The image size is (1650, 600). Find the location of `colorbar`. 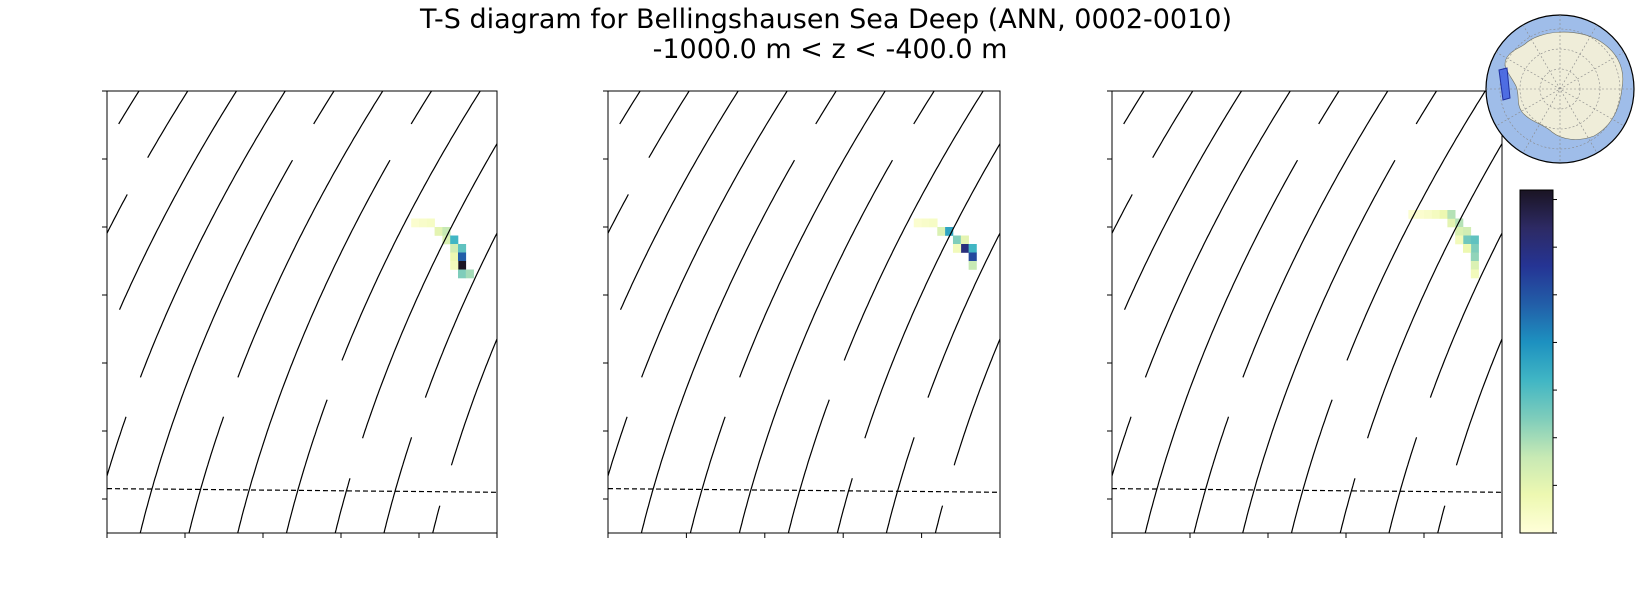

colorbar is located at coordinates (1538, 361).